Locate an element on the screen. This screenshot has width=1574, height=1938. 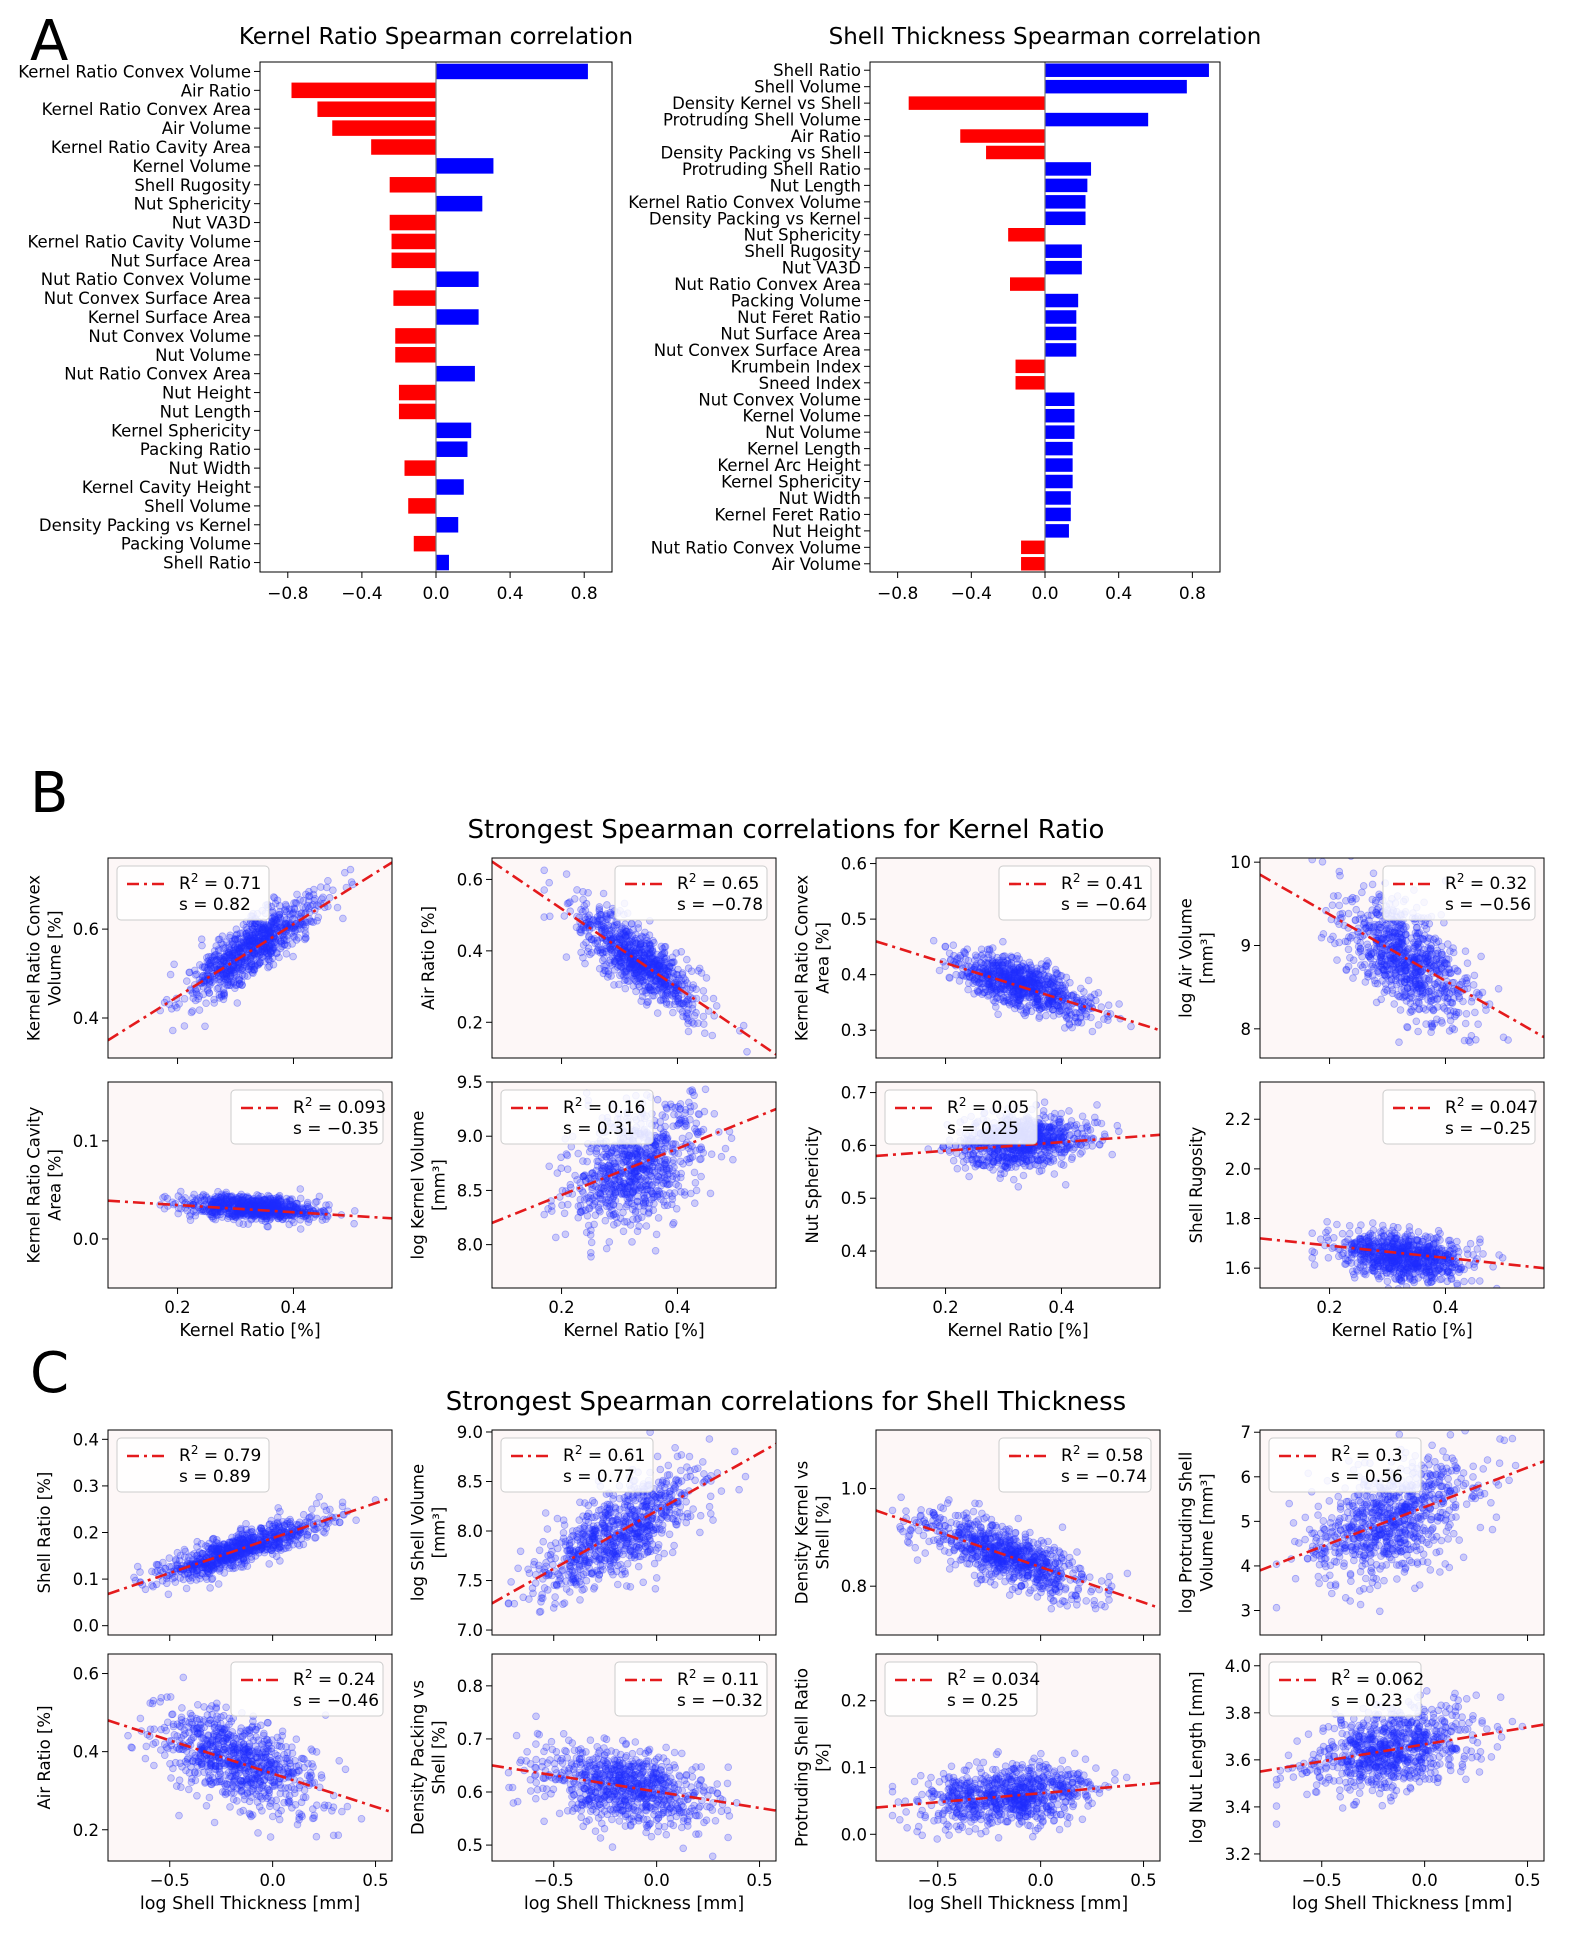
r2-symbol: R is located at coordinates (683, 884).